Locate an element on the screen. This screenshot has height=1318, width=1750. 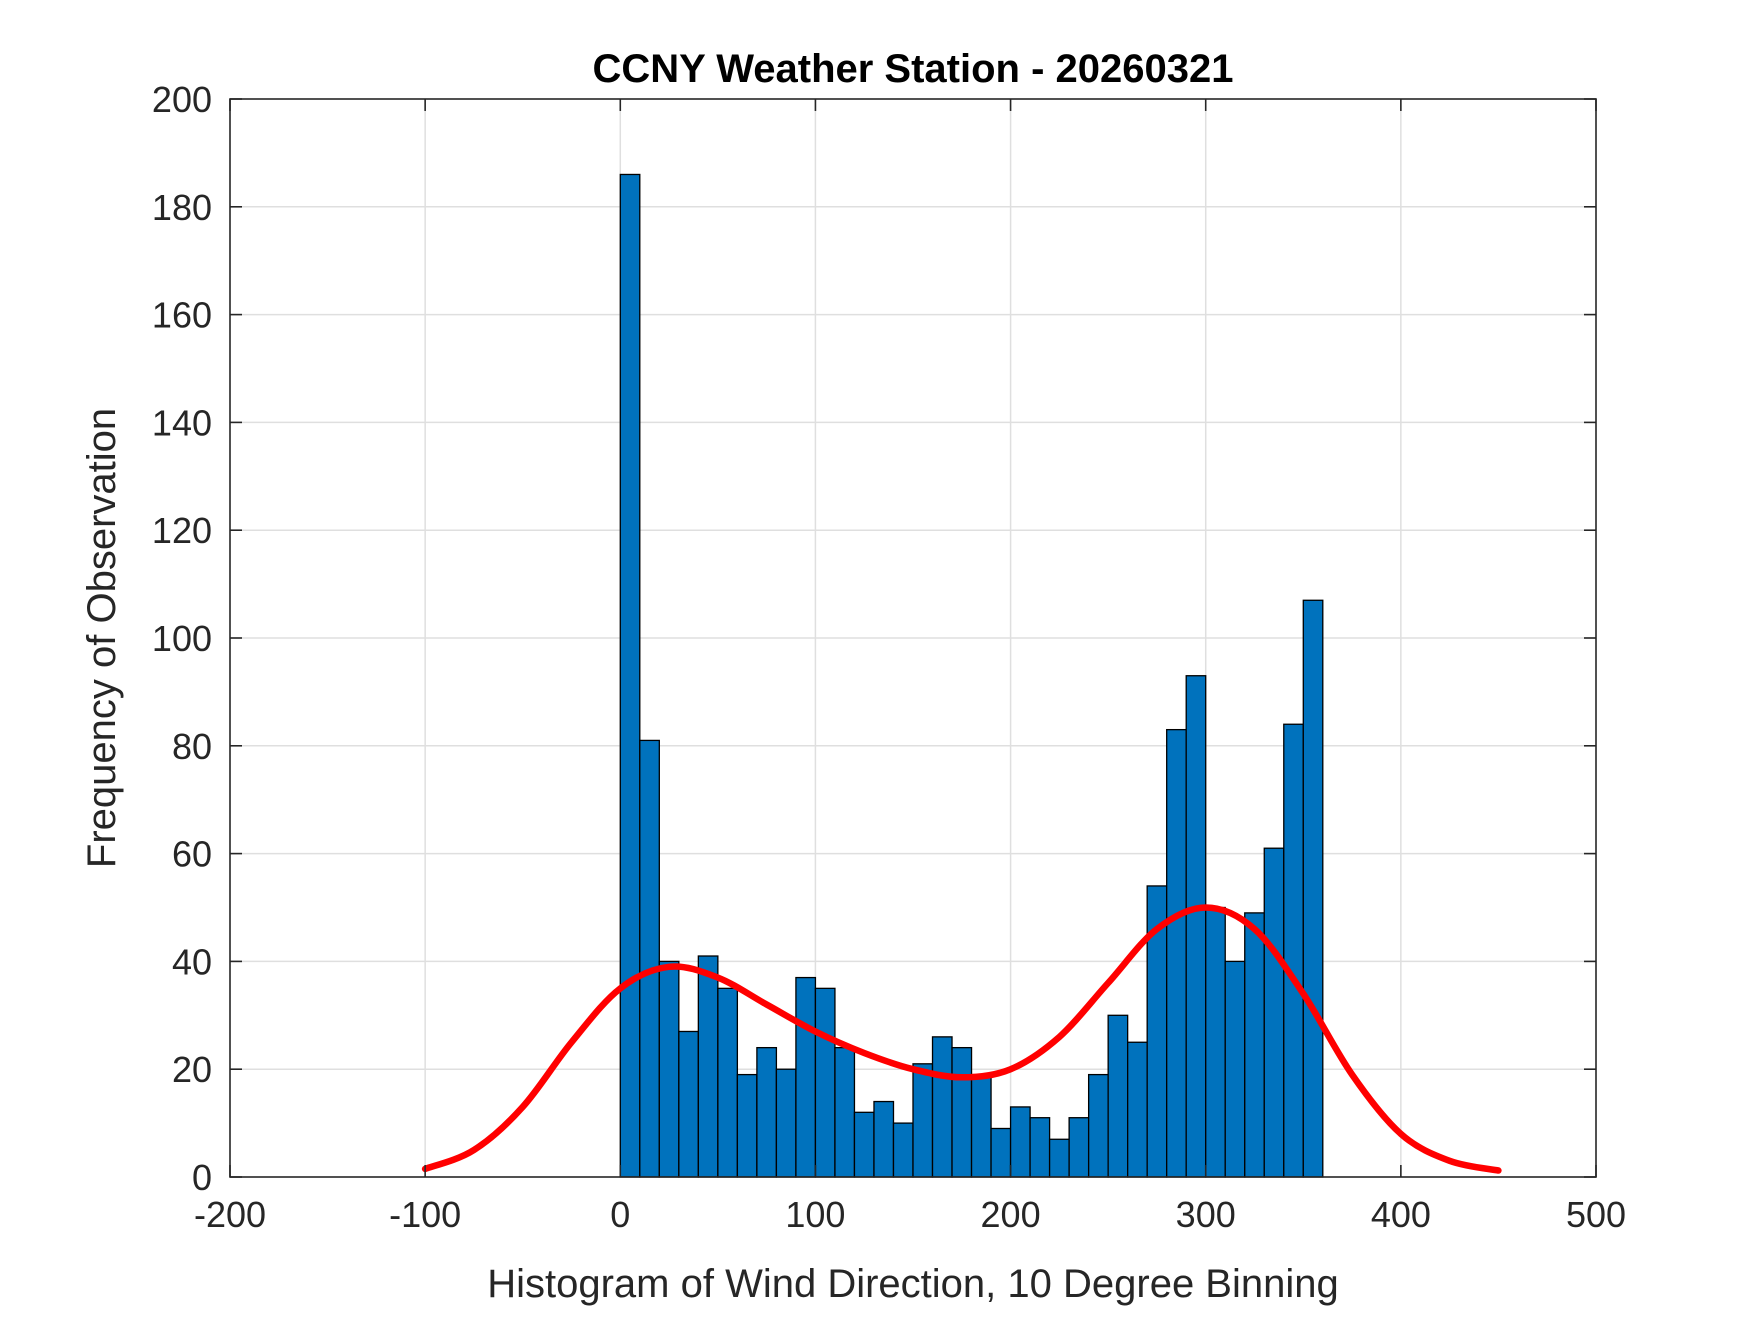
y-tick-label: 140 is located at coordinates (182, 422).